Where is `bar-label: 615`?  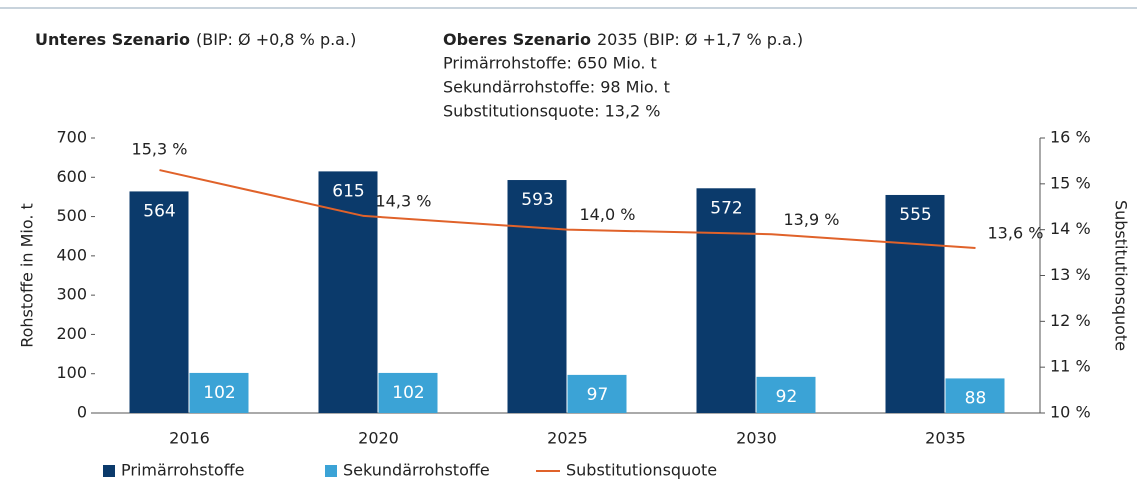
bar-label: 615 is located at coordinates (348, 191).